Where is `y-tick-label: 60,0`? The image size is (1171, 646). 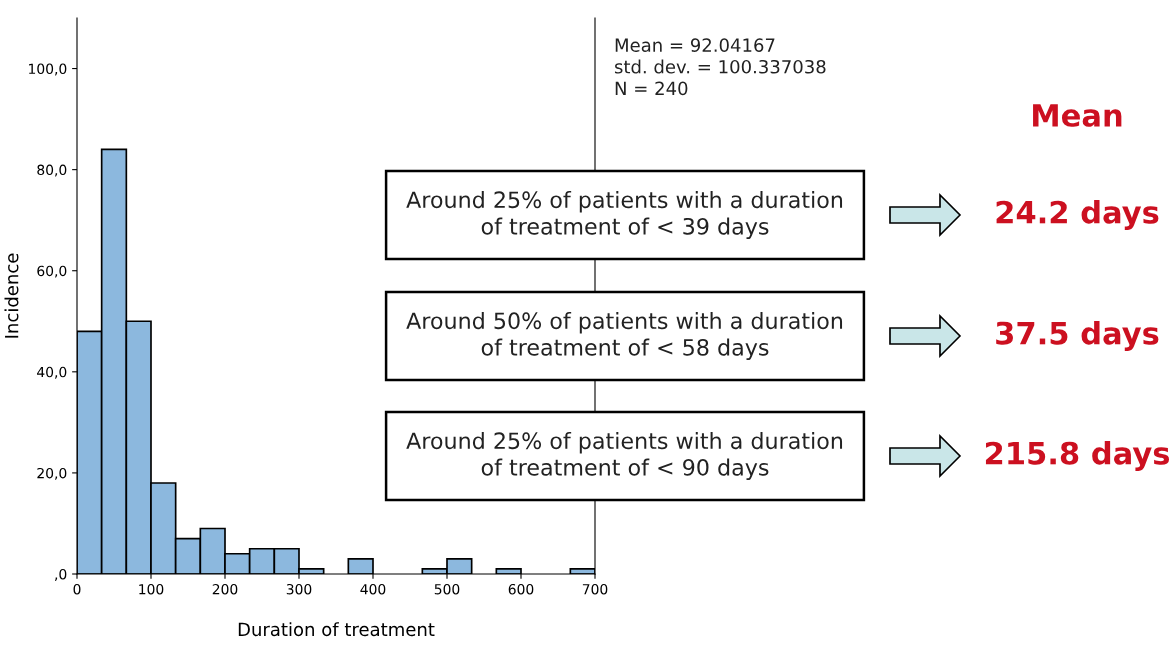
y-tick-label: 60,0 is located at coordinates (52, 271).